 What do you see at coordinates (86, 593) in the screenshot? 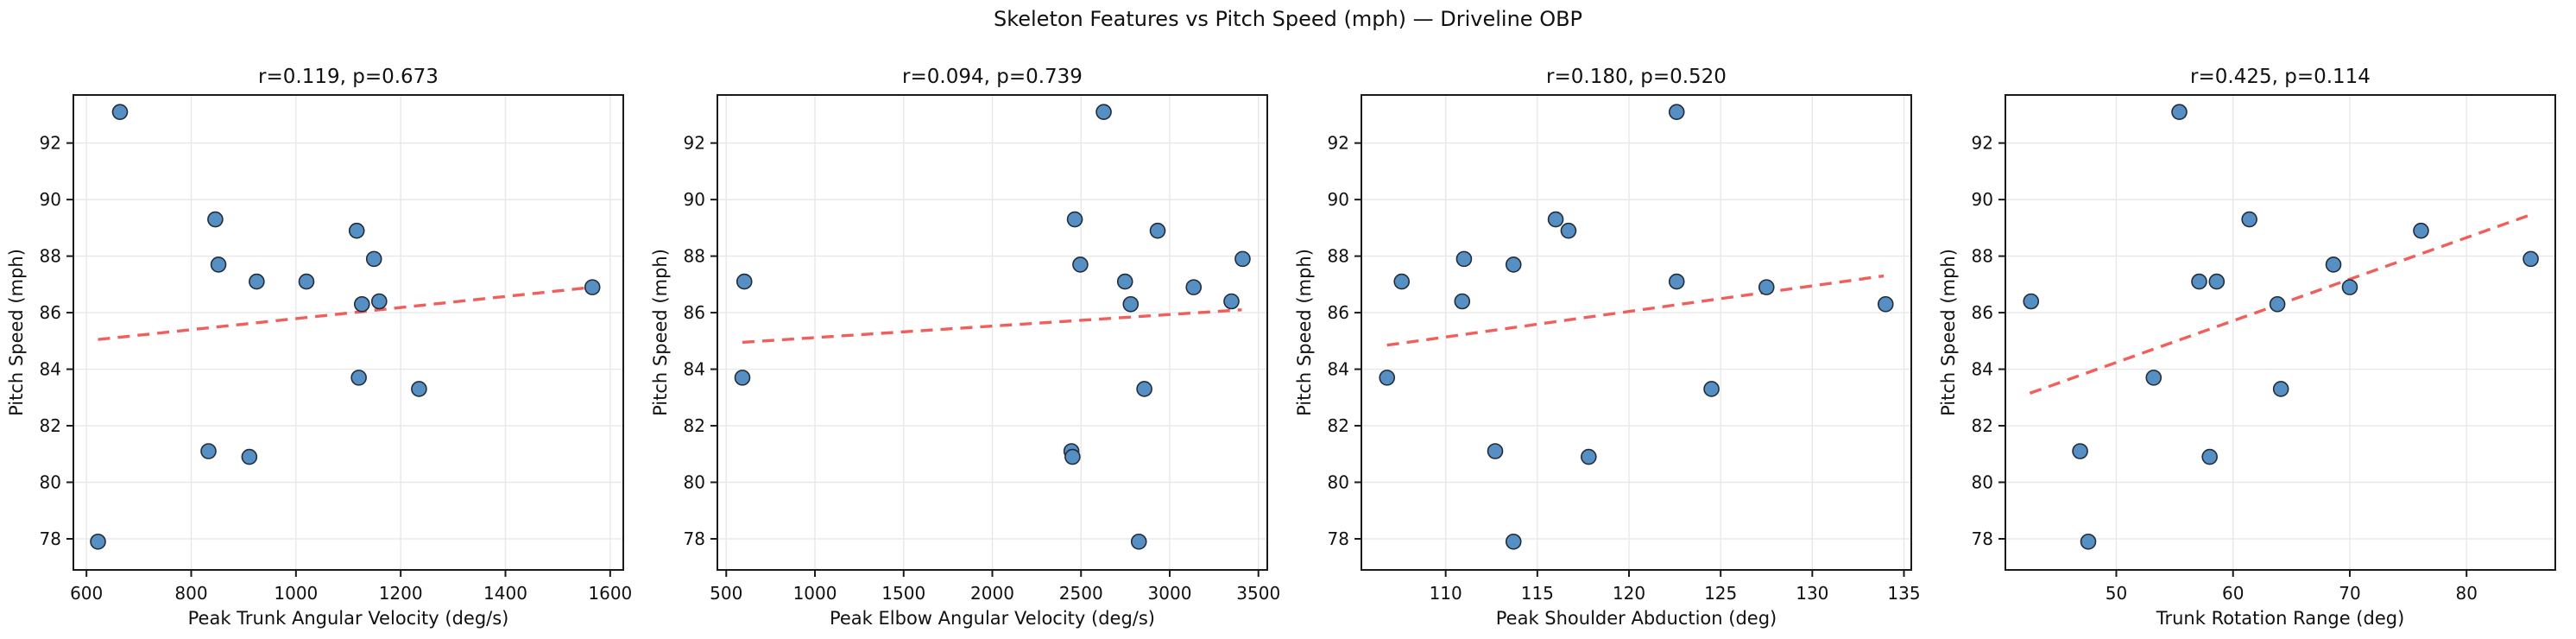
I see `x-tick-label: 600` at bounding box center [86, 593].